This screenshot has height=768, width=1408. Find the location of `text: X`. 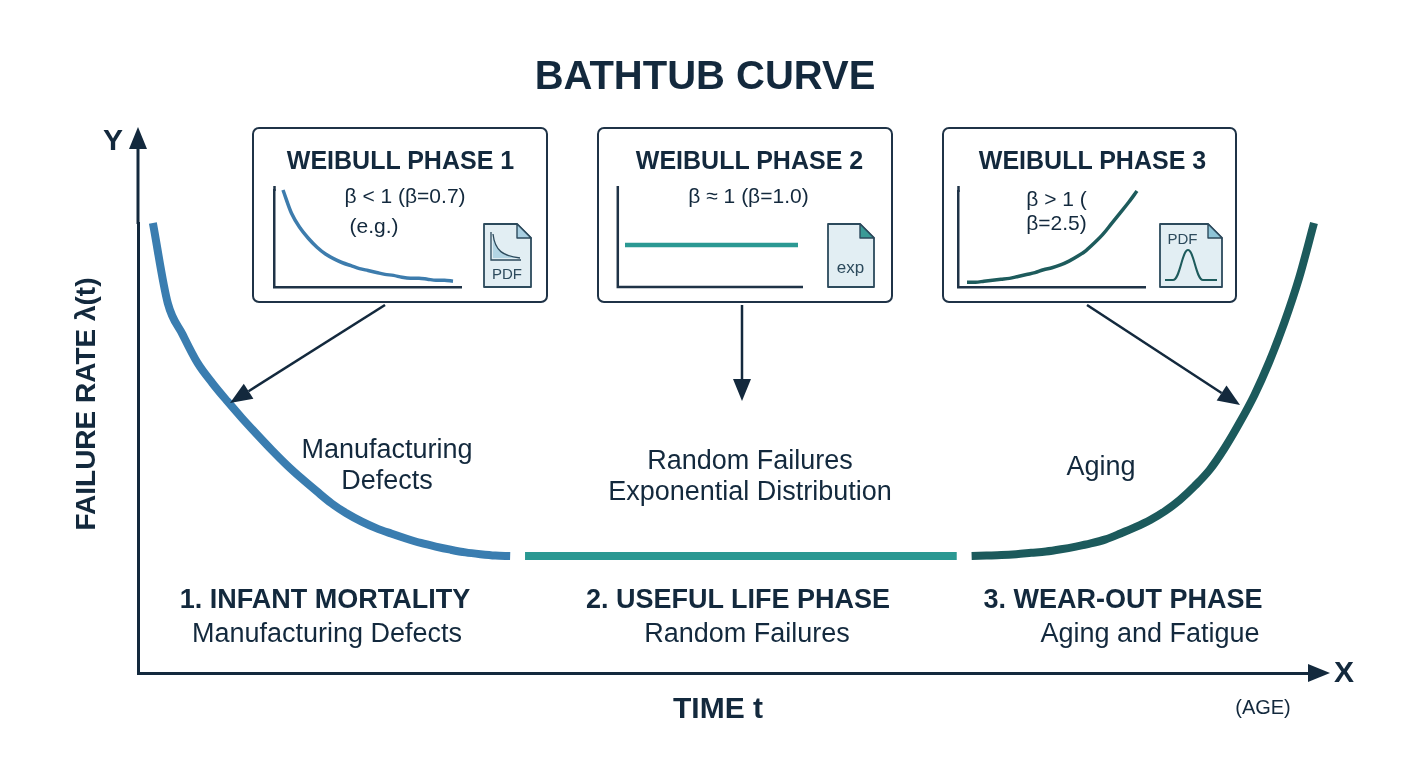

text: X is located at coordinates (1344, 672).